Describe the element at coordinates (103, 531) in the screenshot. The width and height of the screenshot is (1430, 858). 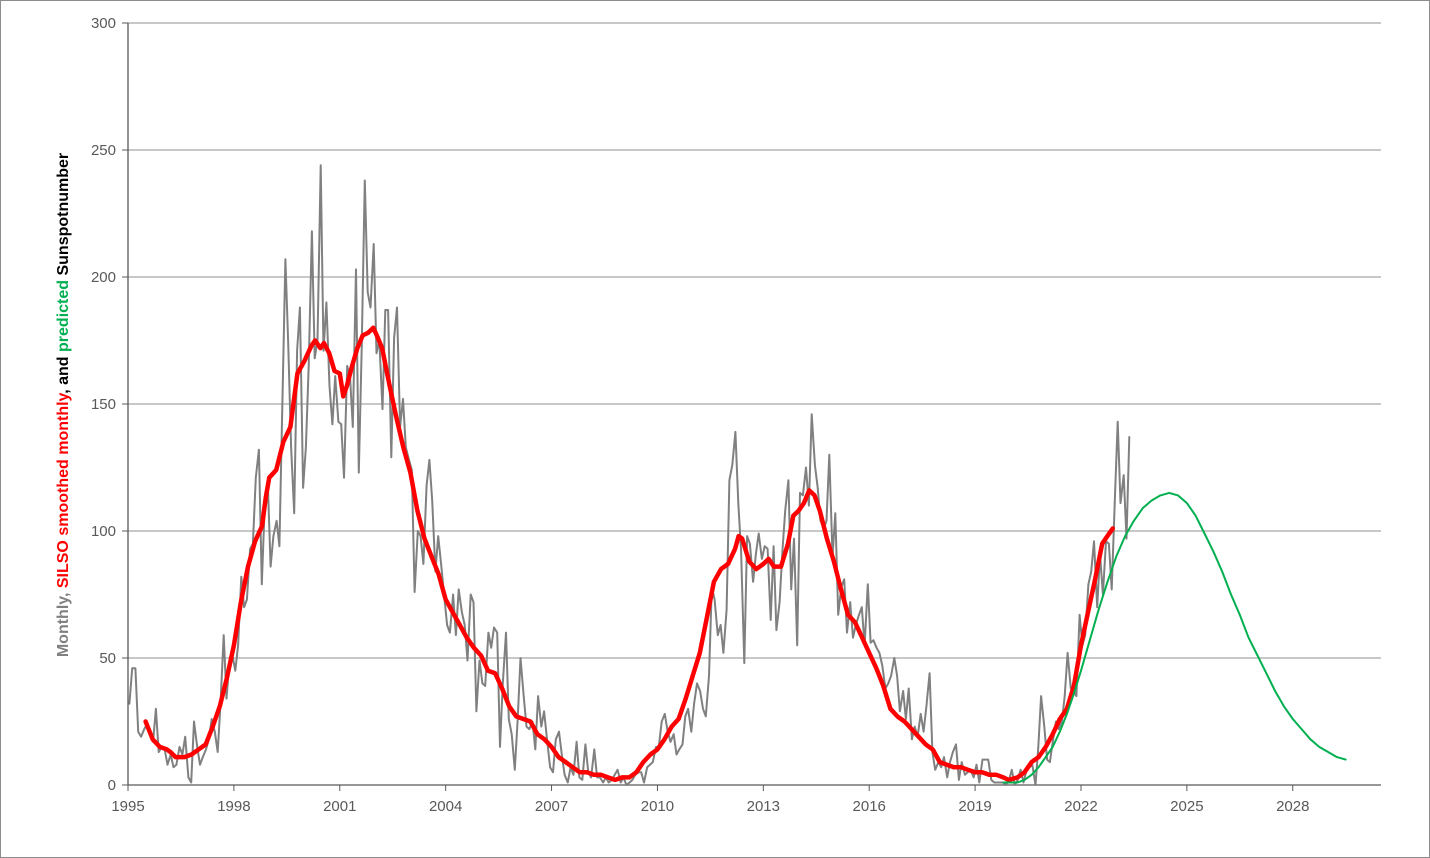
I see `y-tick-label-100: 100` at that location.